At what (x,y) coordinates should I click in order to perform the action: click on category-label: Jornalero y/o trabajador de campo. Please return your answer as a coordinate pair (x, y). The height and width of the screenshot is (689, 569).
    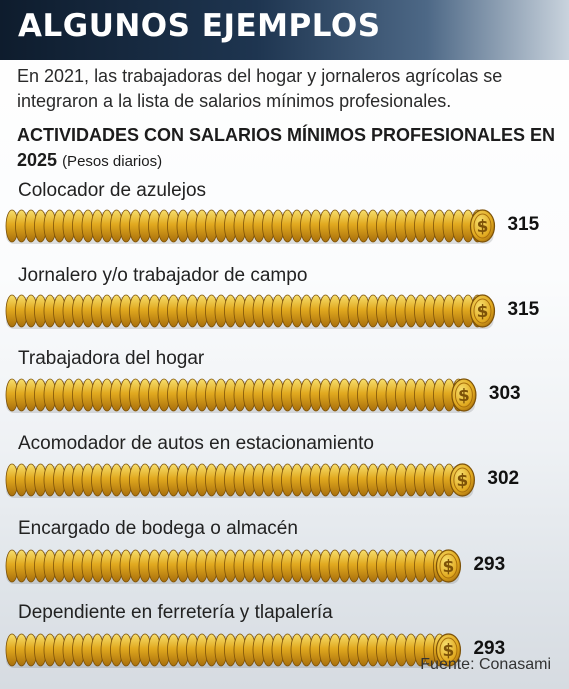
    Looking at the image, I should click on (163, 275).